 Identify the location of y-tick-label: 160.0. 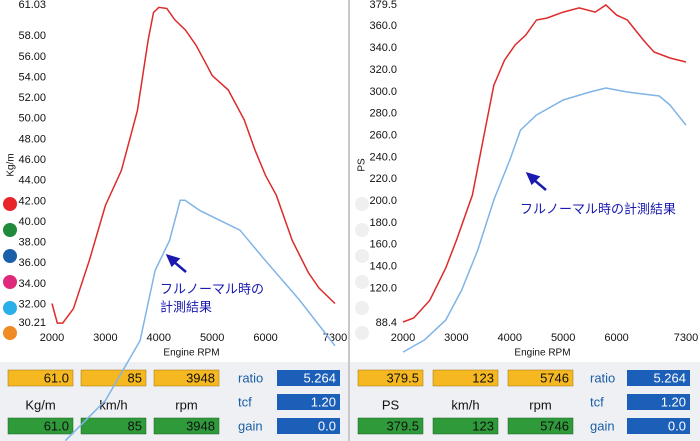
(383, 245).